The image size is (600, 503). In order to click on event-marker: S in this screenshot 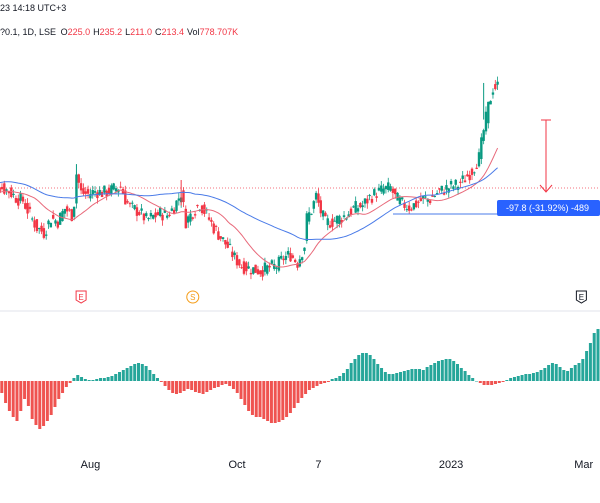, I will do `click(193, 297)`.